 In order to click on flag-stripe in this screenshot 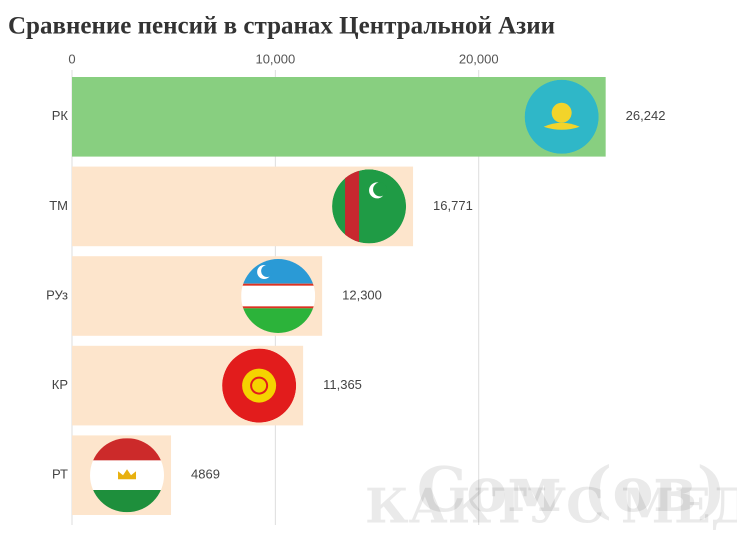, I will do `click(352, 206)`.